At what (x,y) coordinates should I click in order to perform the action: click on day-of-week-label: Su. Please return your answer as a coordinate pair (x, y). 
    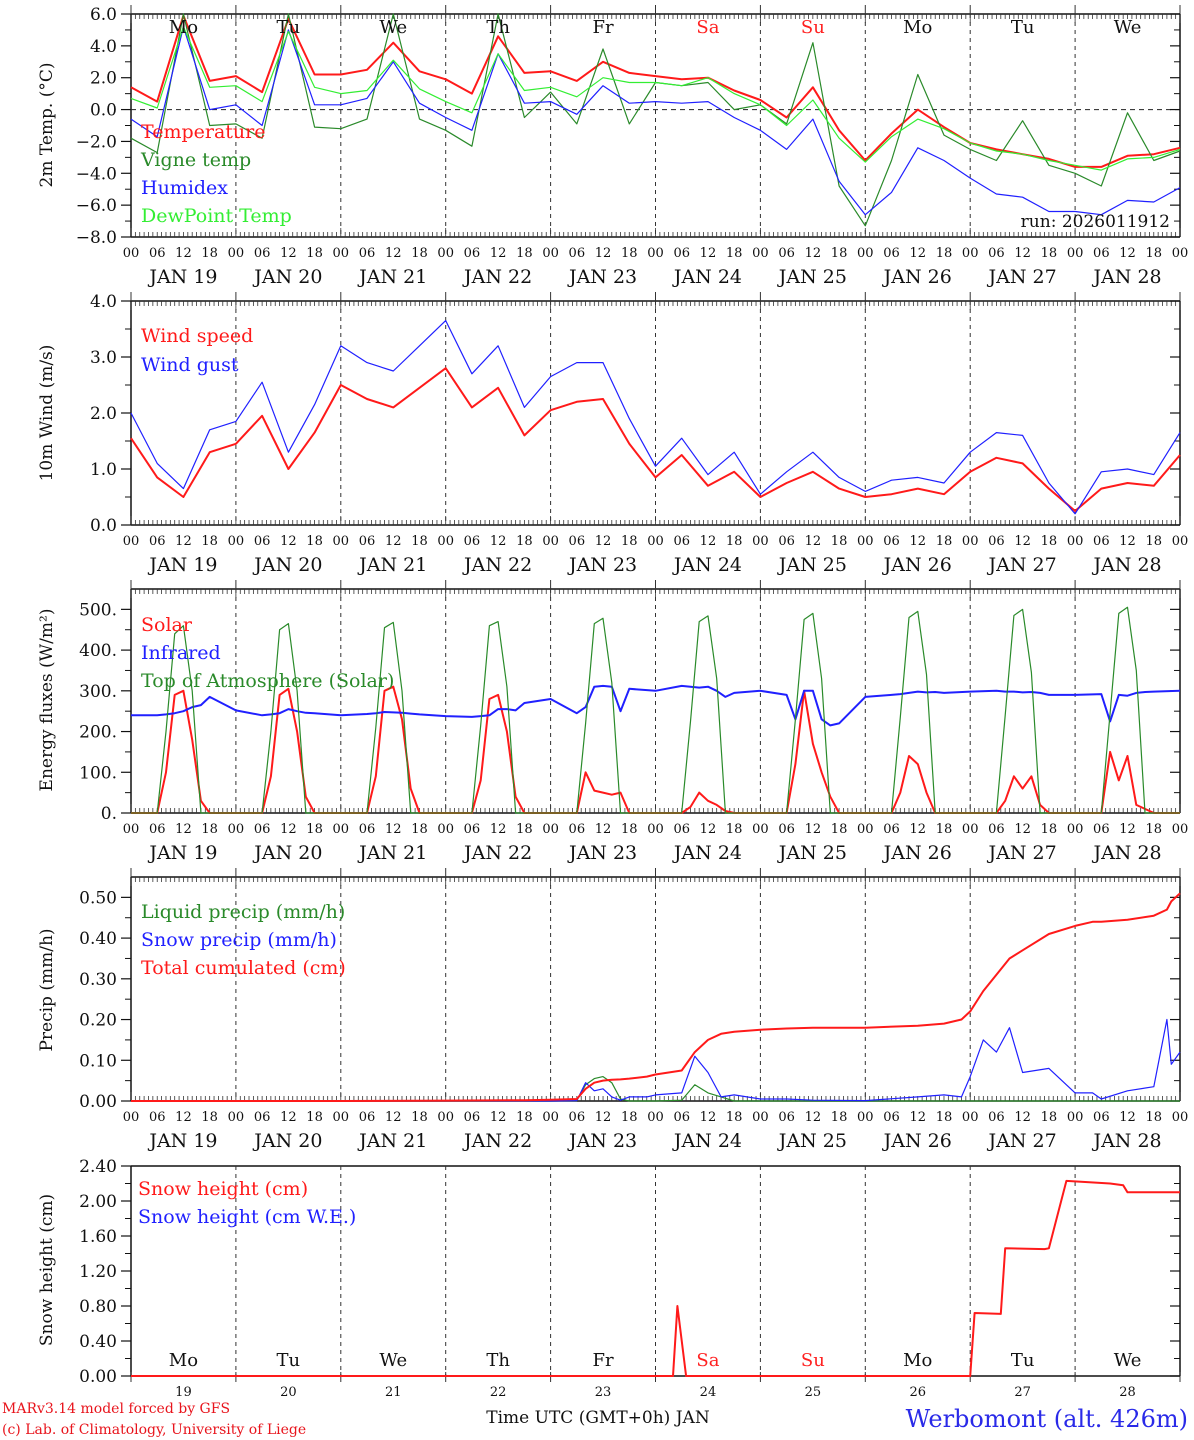
    Looking at the image, I should click on (813, 27).